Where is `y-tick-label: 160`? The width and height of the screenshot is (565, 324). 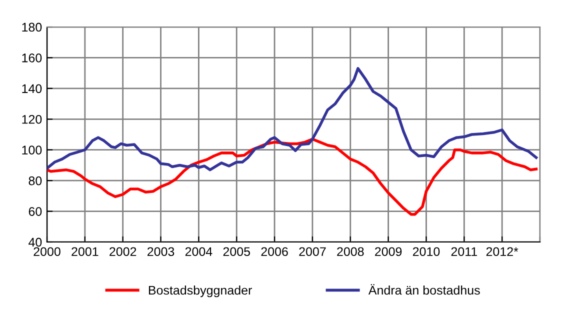 y-tick-label: 160 is located at coordinates (32, 58).